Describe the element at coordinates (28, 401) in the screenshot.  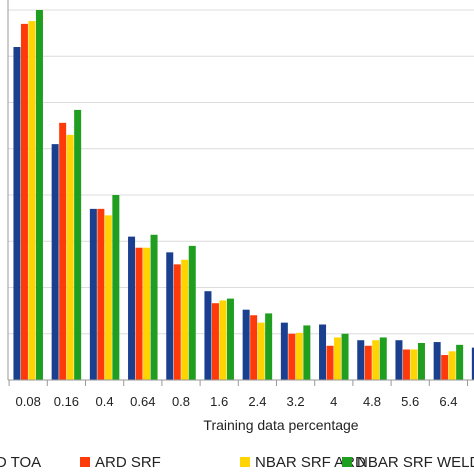
I see `x-tick-label: 0.08` at that location.